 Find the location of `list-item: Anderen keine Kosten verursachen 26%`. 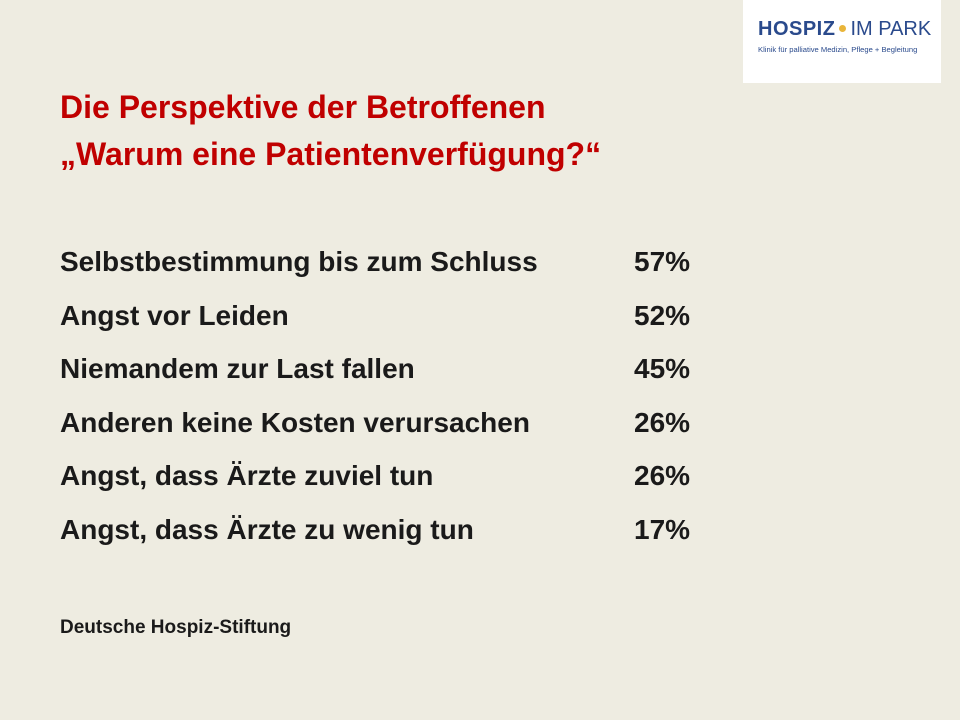

list-item: Anderen keine Kosten verursachen 26% is located at coordinates (390, 430).